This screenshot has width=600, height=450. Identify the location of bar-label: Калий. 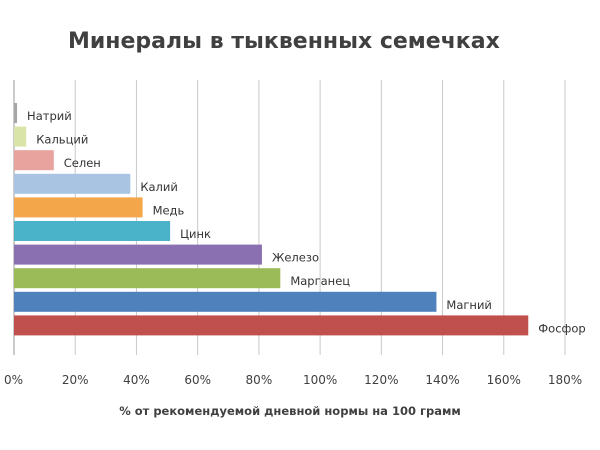
(159, 187).